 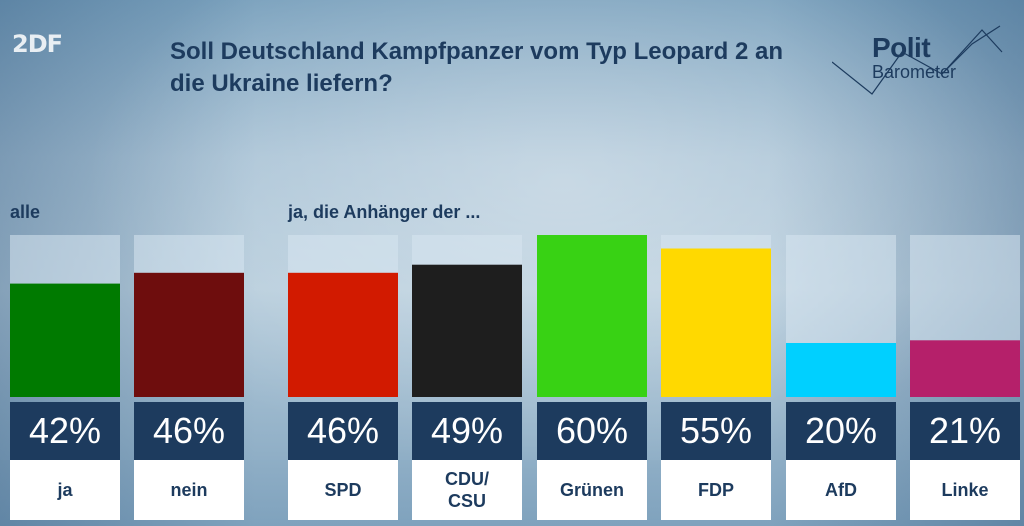 What do you see at coordinates (467, 490) in the screenshot?
I see `category-label: CDU/ CSU` at bounding box center [467, 490].